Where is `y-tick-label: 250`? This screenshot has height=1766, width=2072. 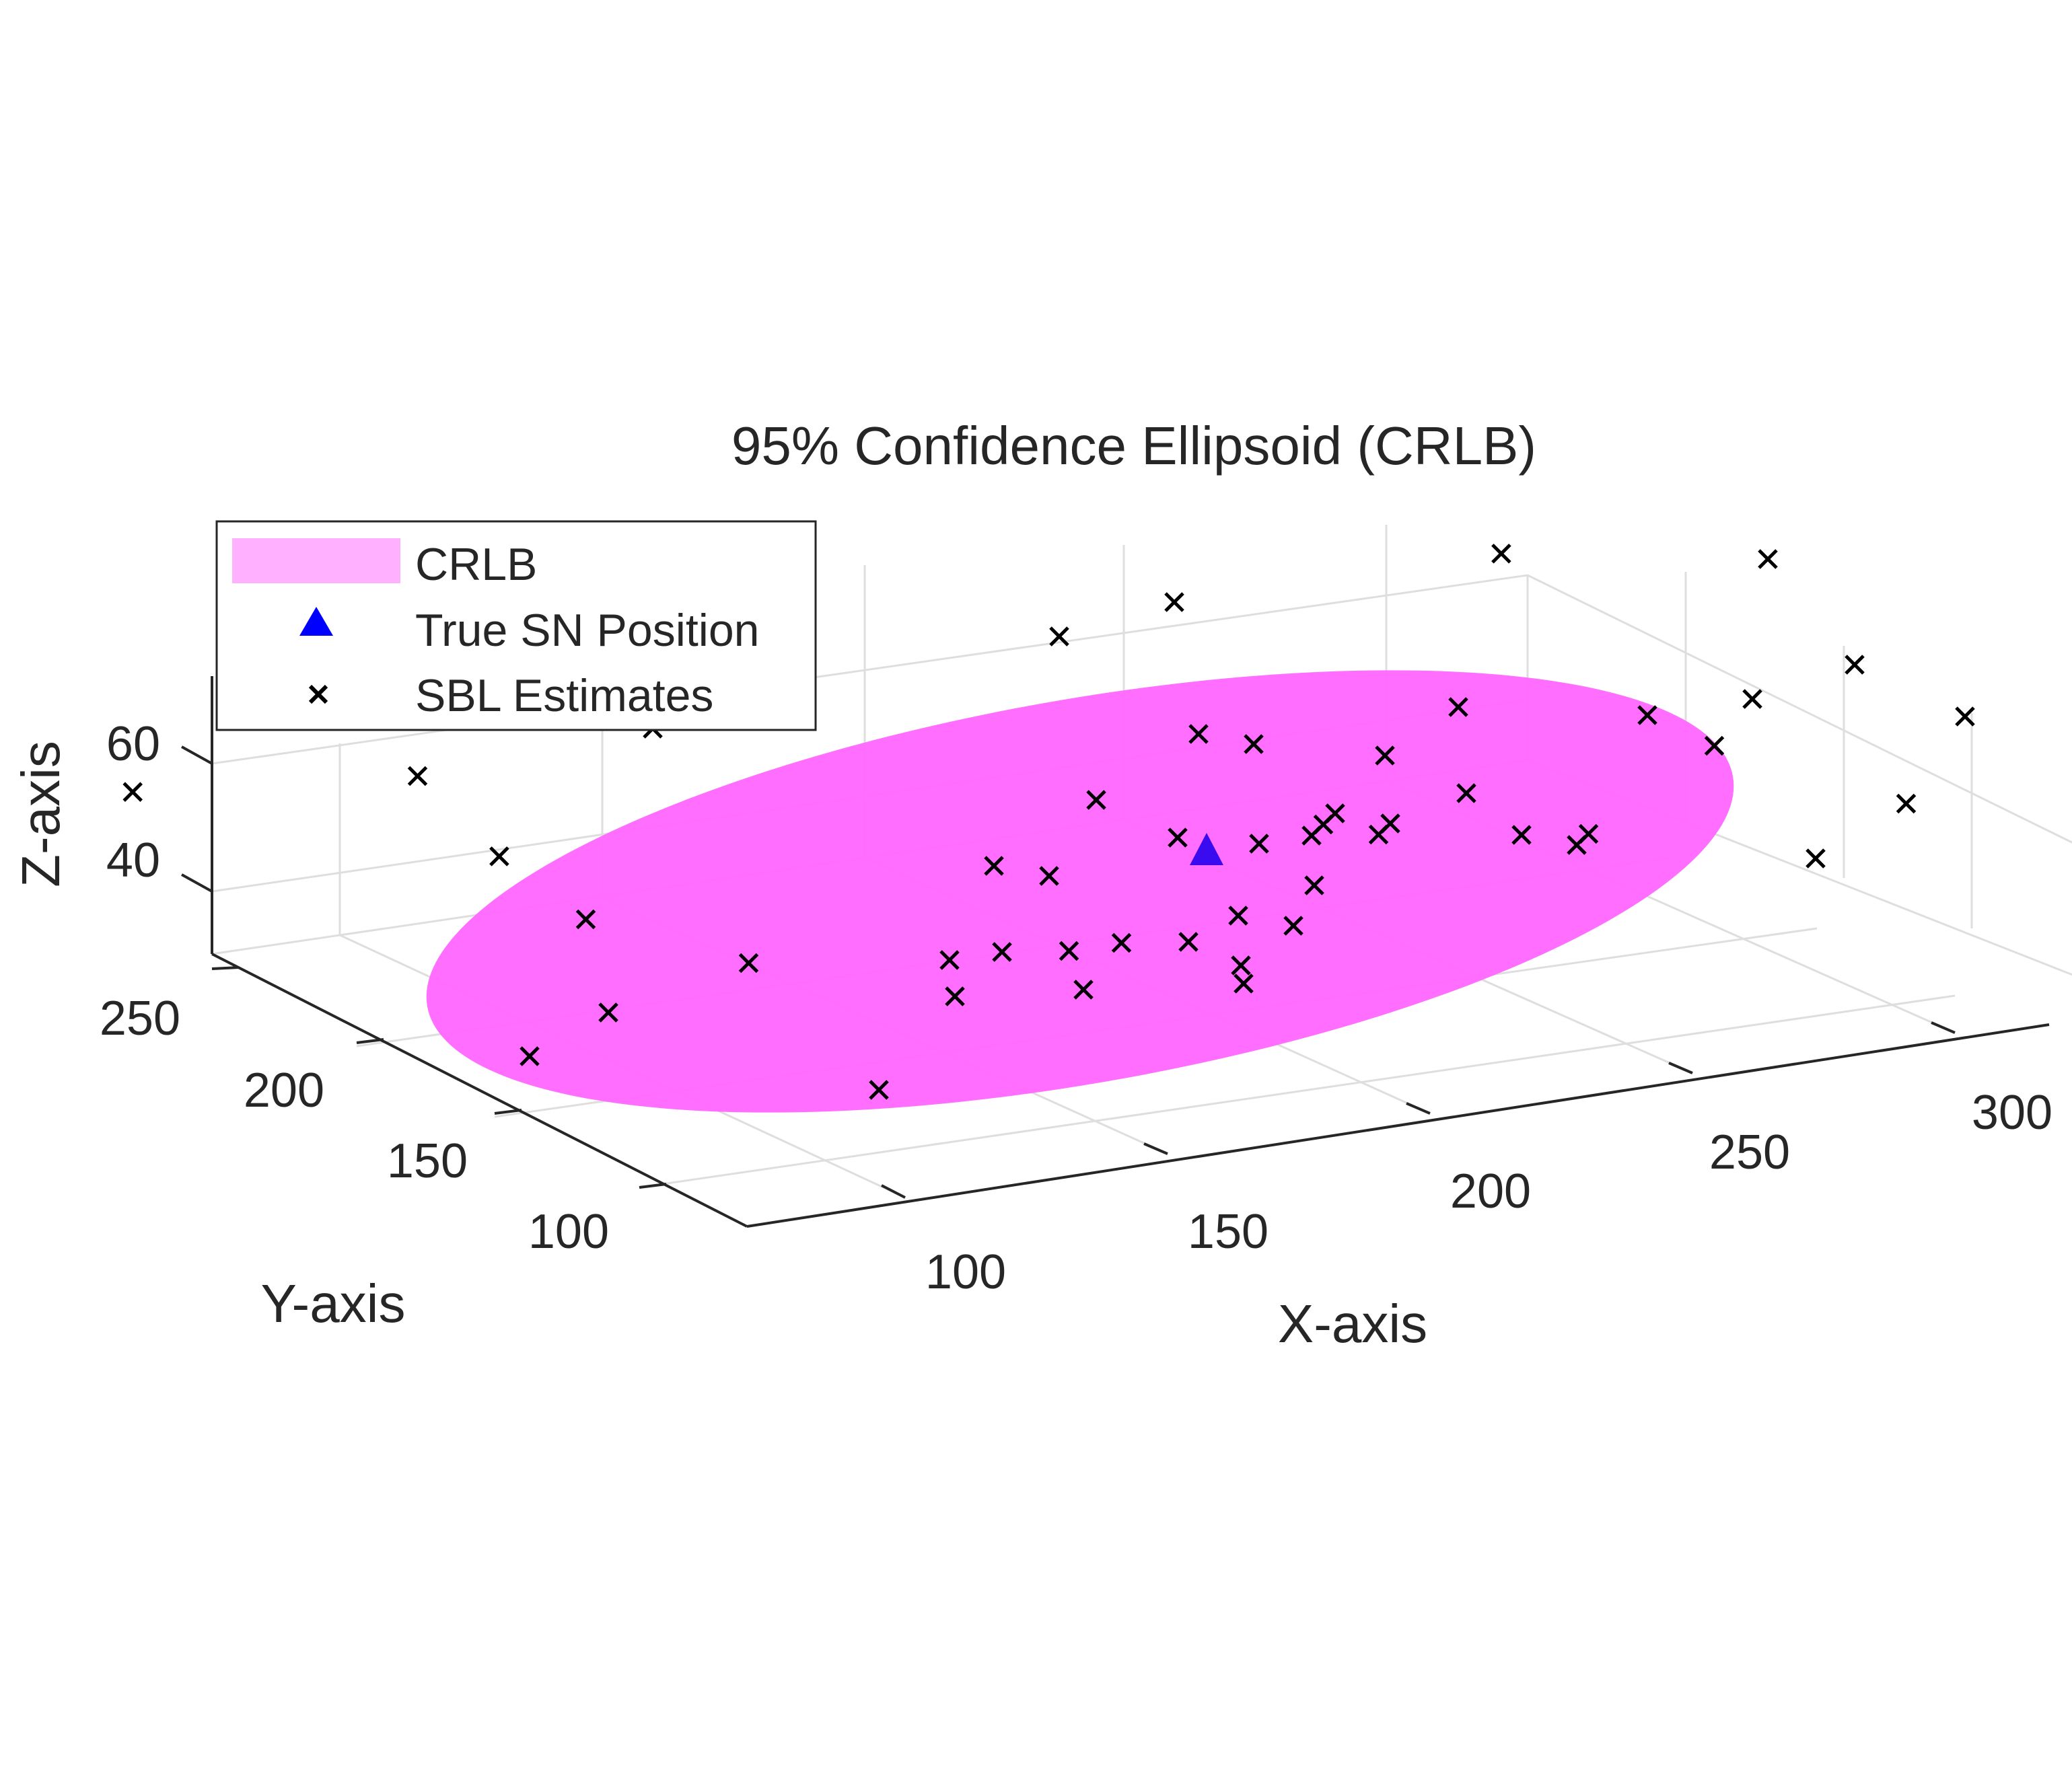 y-tick-label: 250 is located at coordinates (140, 1018).